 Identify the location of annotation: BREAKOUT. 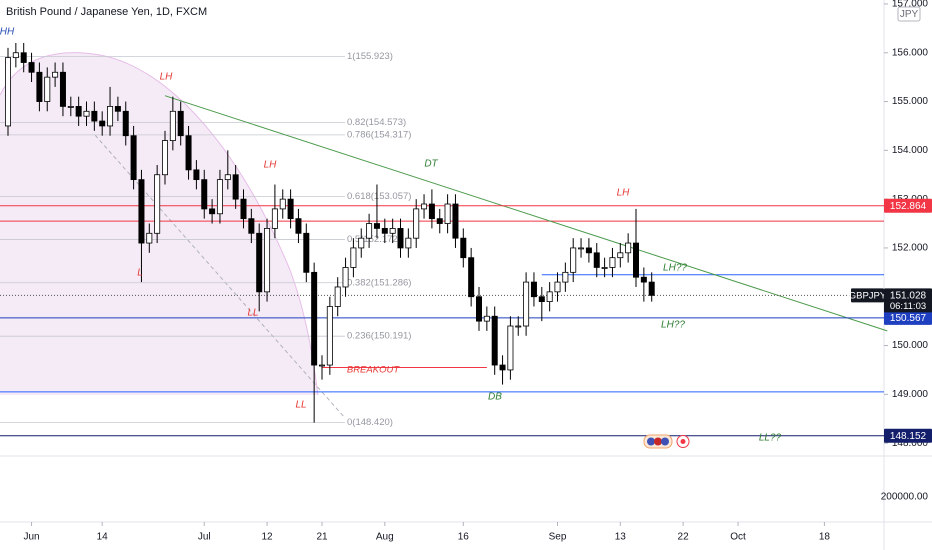
(373, 370).